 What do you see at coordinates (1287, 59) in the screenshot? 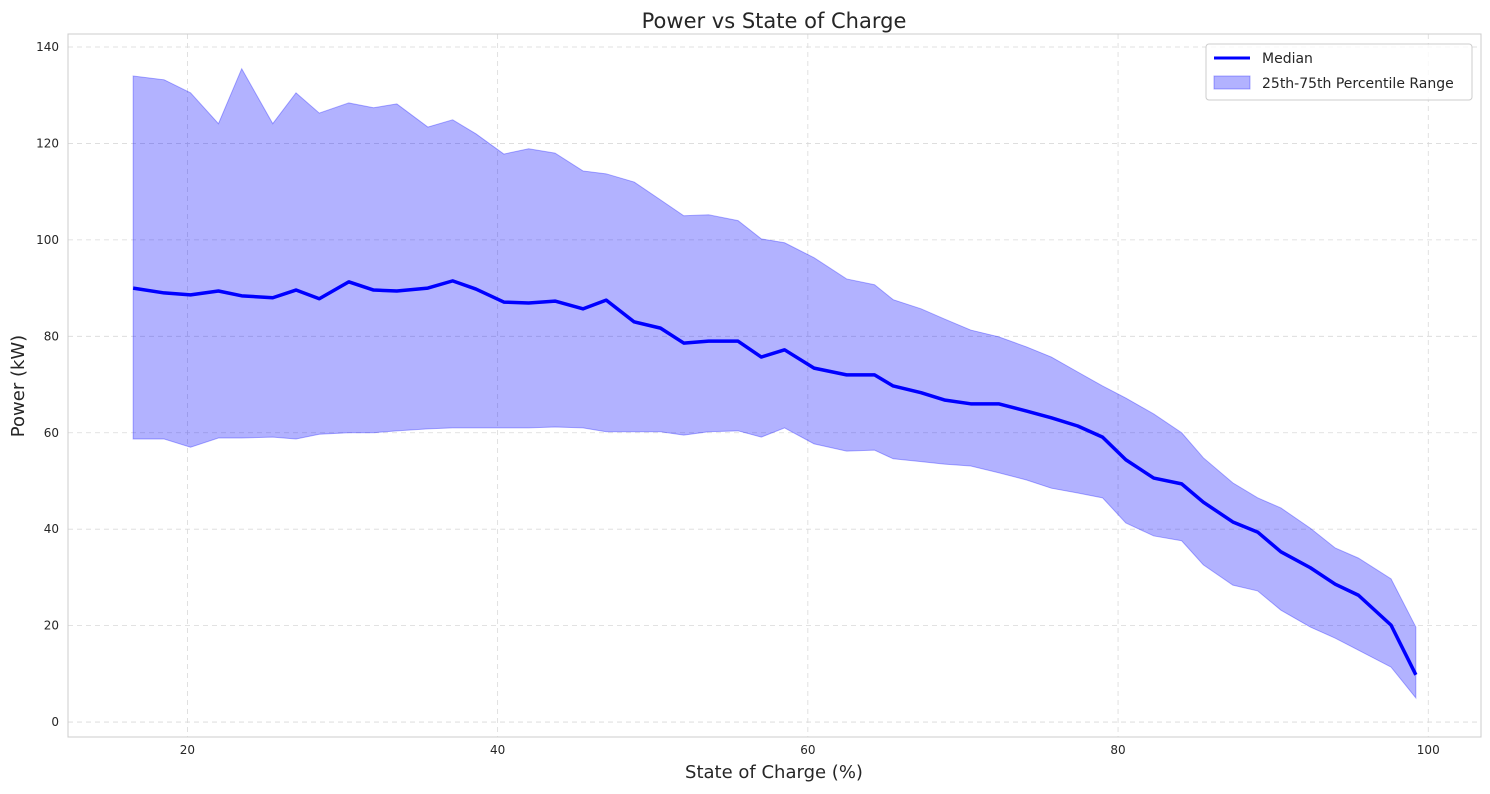
I see `legend-median-label: Median` at bounding box center [1287, 59].